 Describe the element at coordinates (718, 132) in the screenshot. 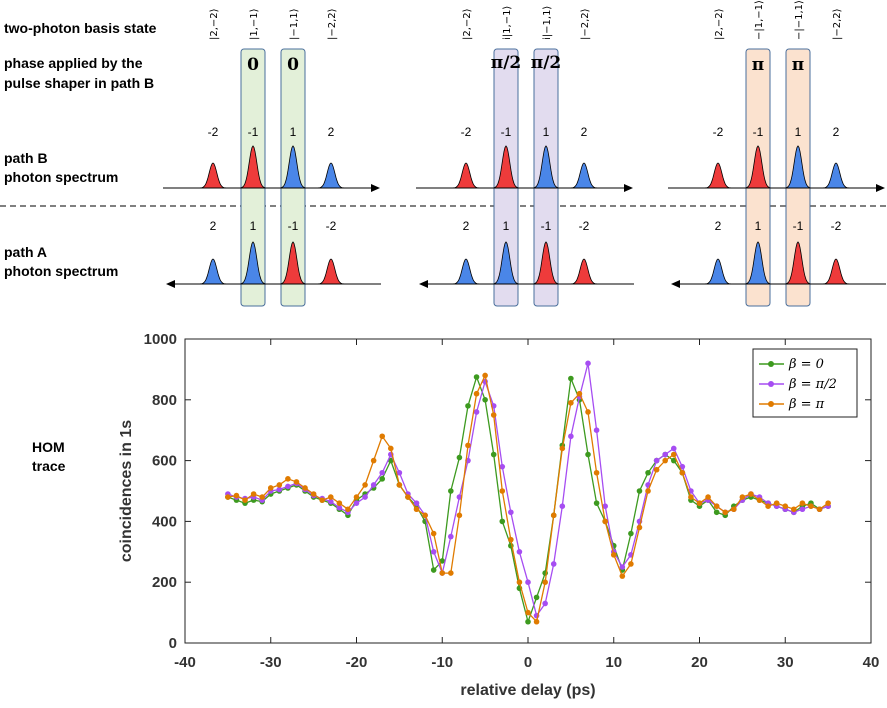

I see `path-b-peak-label: -2` at that location.